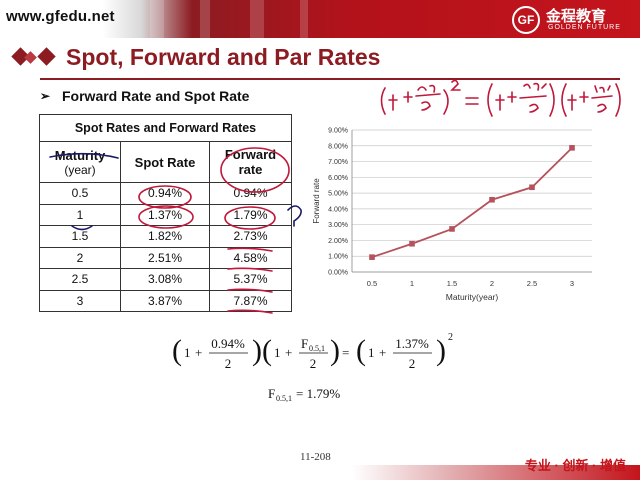 This screenshot has width=640, height=480. I want to click on series-line, so click(472, 203).